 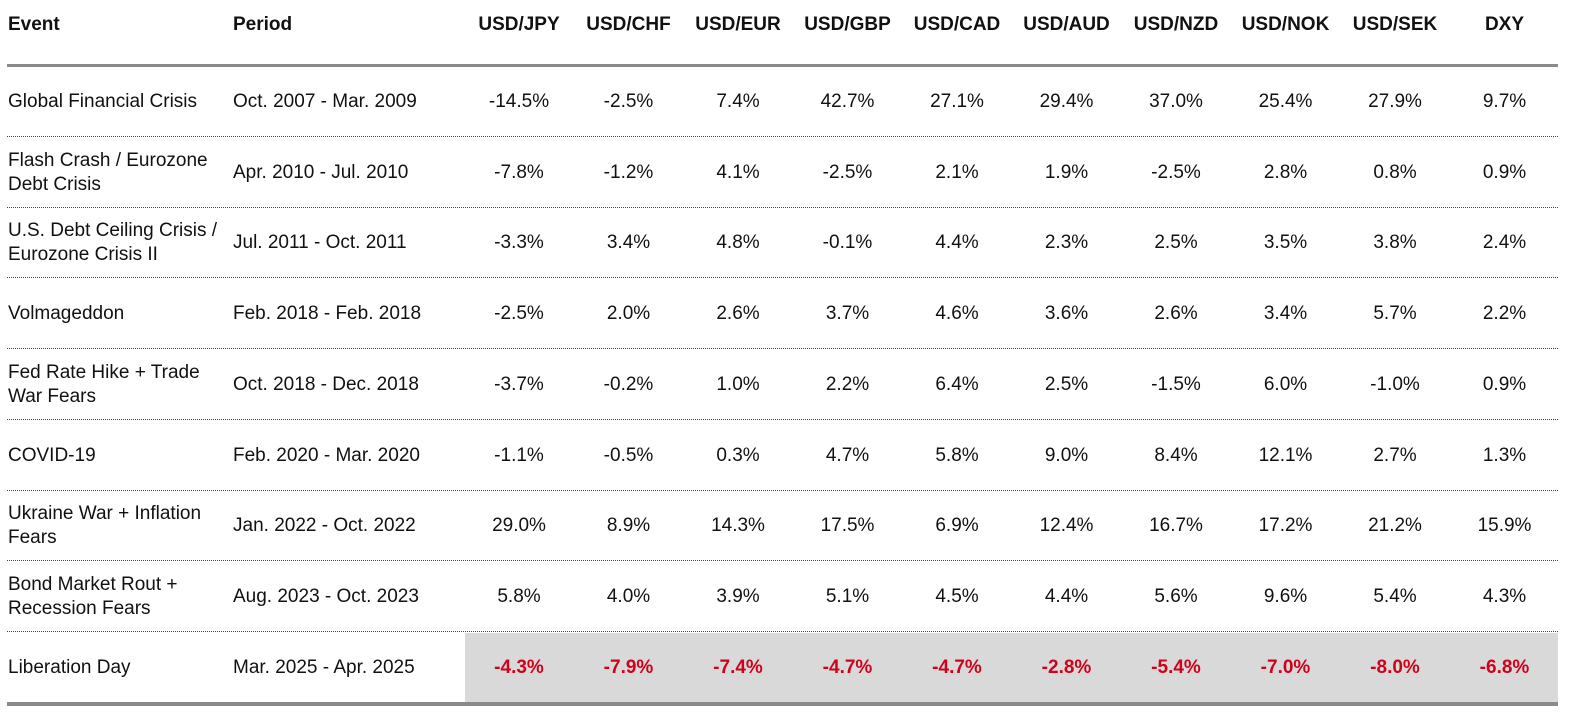 What do you see at coordinates (847, 526) in the screenshot?
I see `table-cell: 17.5%` at bounding box center [847, 526].